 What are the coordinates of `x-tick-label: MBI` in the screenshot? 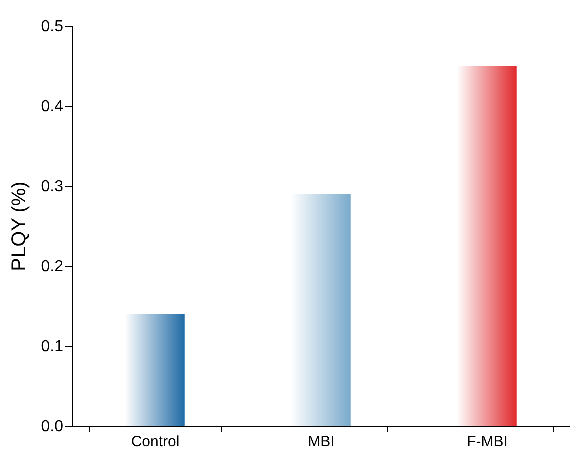 It's located at (321, 442).